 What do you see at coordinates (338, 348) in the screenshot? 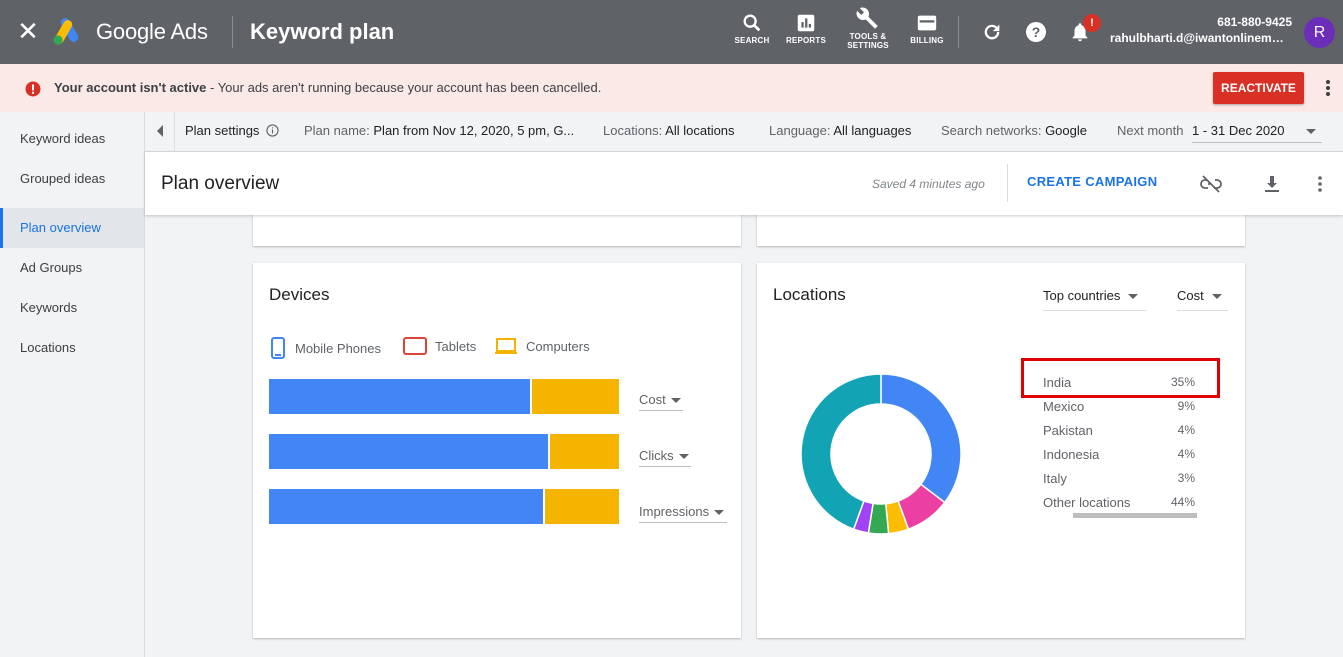
I see `legend-mobile-label: Mobile Phones` at bounding box center [338, 348].